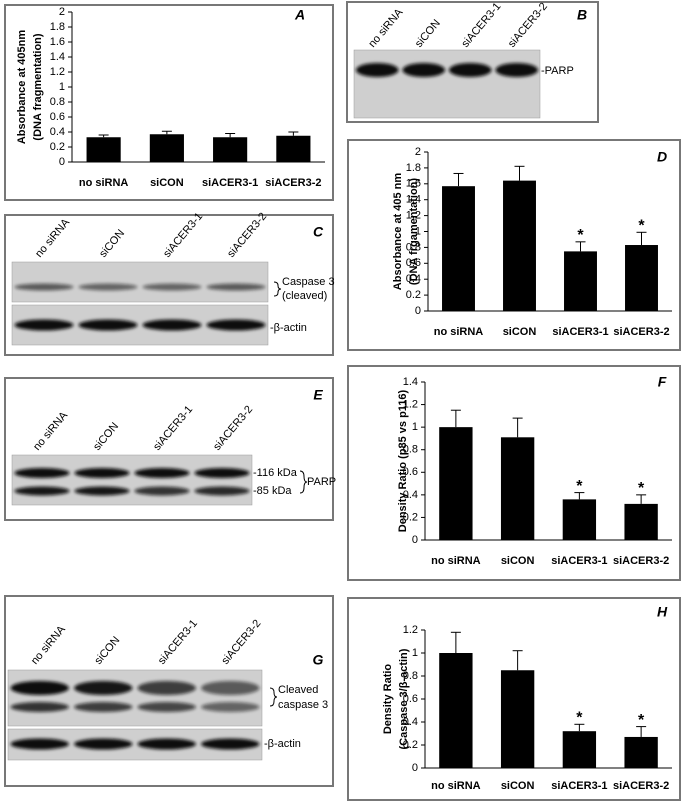 The width and height of the screenshot is (685, 808). I want to click on panel-letter: A, so click(299, 15).